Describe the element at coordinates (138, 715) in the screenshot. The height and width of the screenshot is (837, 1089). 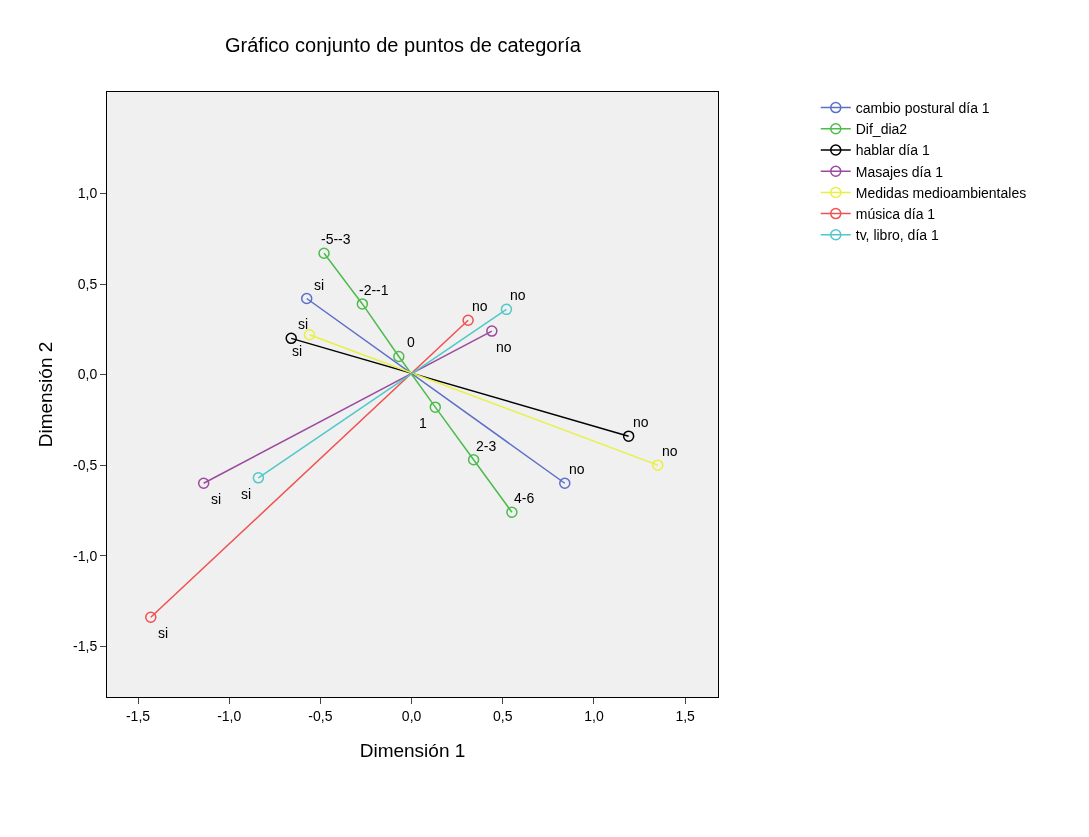
I see `x-tick-label: -1,5` at that location.